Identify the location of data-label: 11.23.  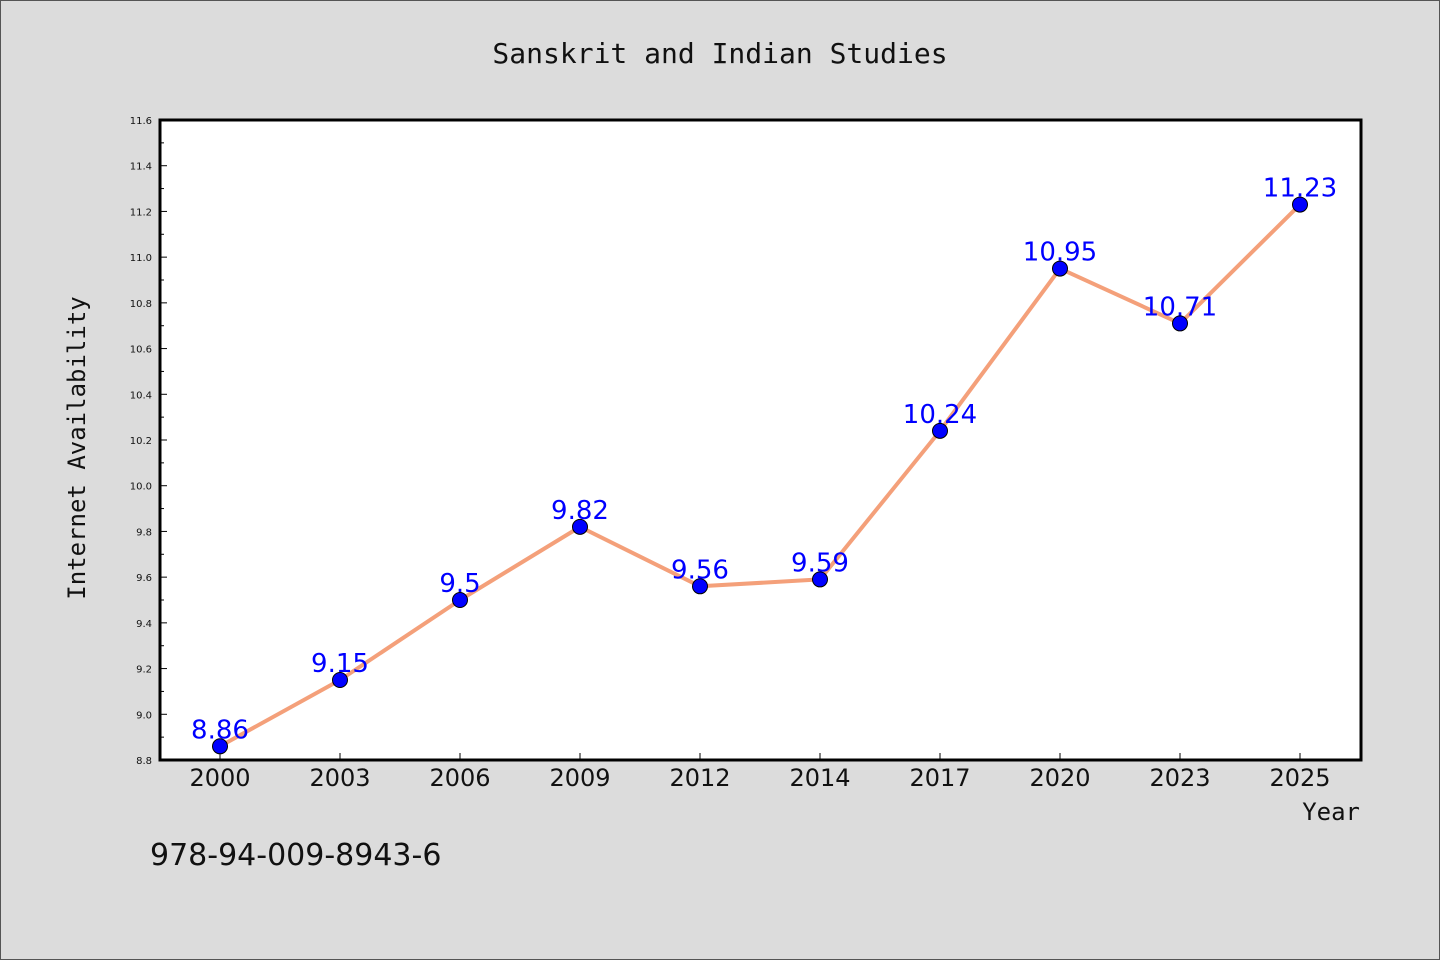
(1300, 189).